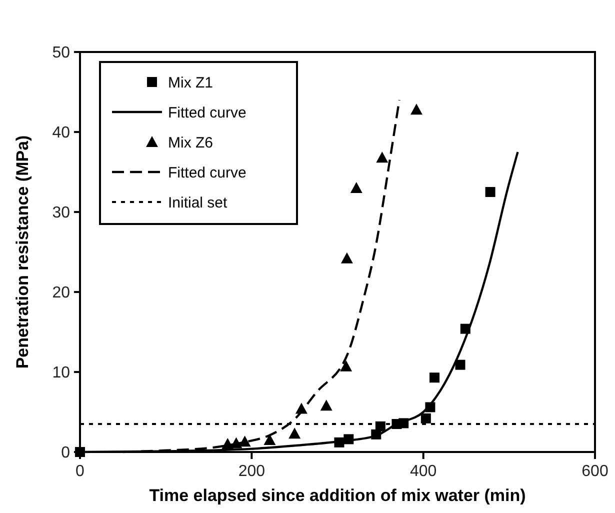 This screenshot has height=513, width=615. What do you see at coordinates (61, 213) in the screenshot?
I see `y-tick-label: 30` at bounding box center [61, 213].